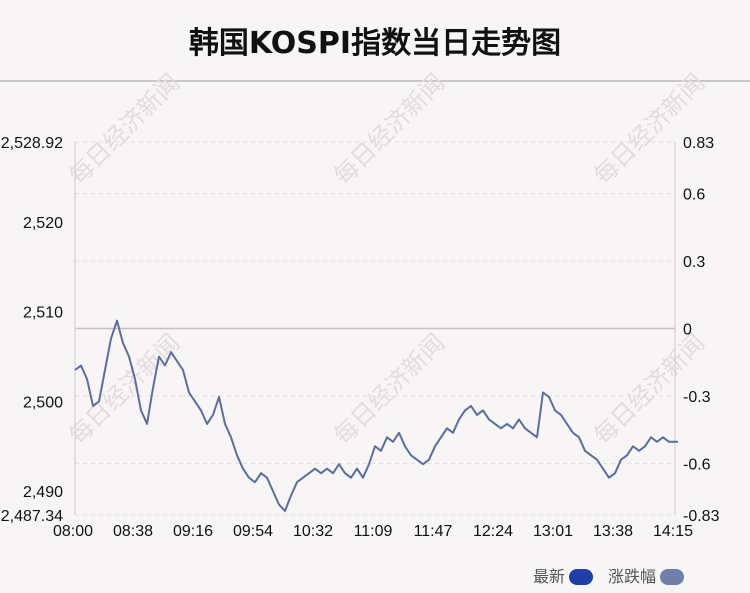 The height and width of the screenshot is (593, 750). Describe the element at coordinates (581, 577) in the screenshot. I see `legend-swatch-latest` at that location.